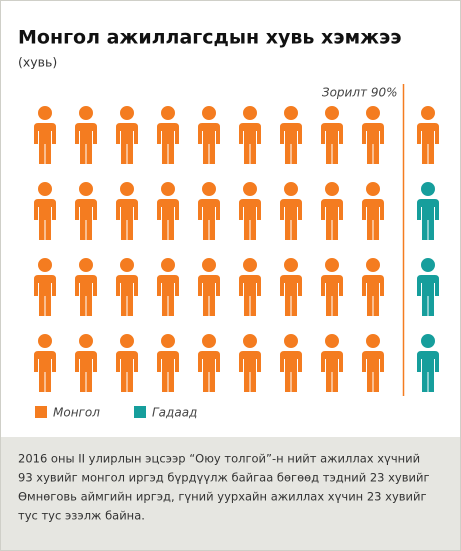  I want to click on caption-line: тус тус эзэлж байна., so click(81, 516).